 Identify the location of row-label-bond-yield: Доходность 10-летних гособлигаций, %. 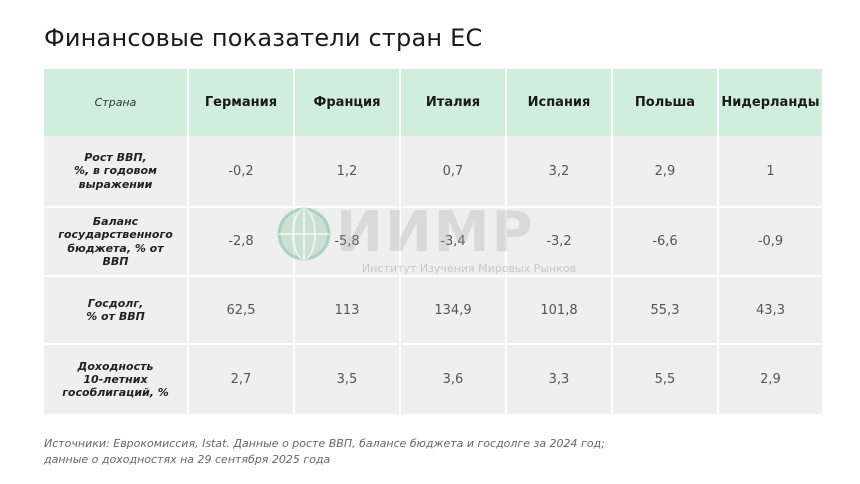
(115, 378).